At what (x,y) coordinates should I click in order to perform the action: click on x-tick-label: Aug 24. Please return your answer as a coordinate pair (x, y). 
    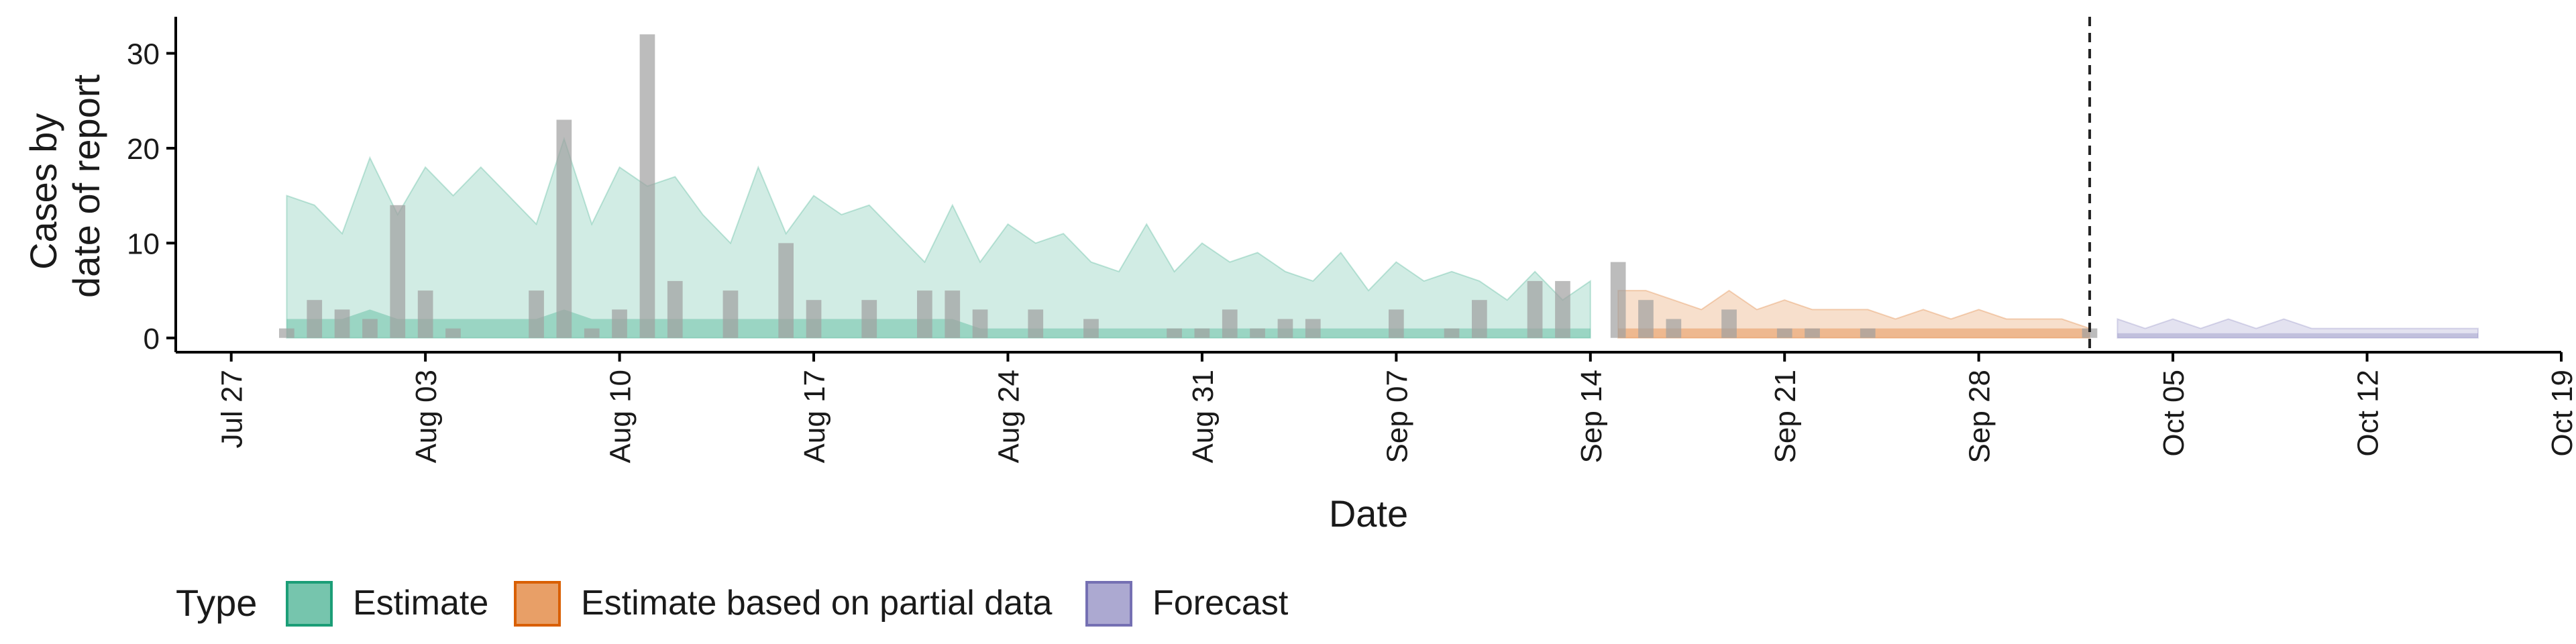
    Looking at the image, I should click on (1008, 416).